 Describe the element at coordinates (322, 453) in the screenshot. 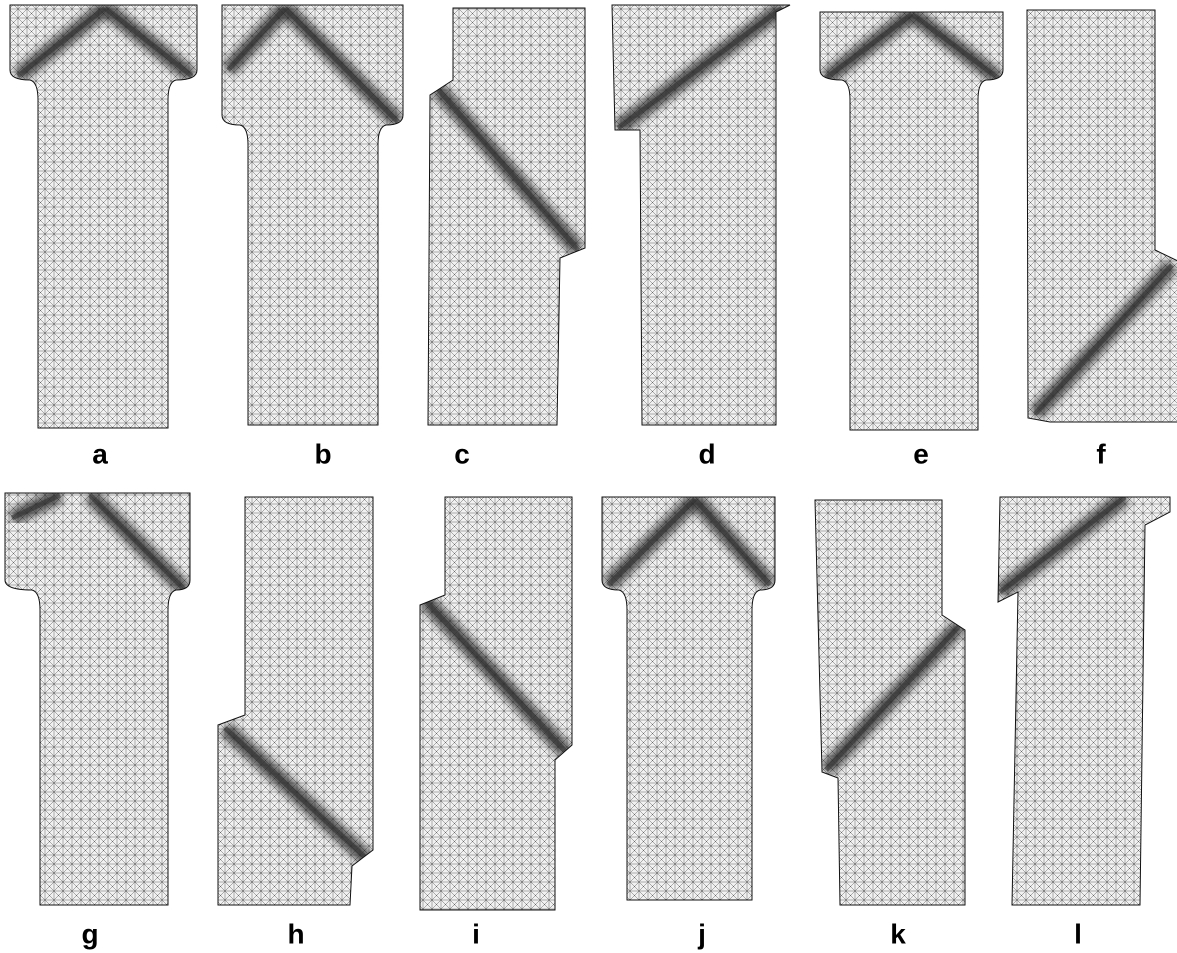

I see `panel-label: b` at that location.